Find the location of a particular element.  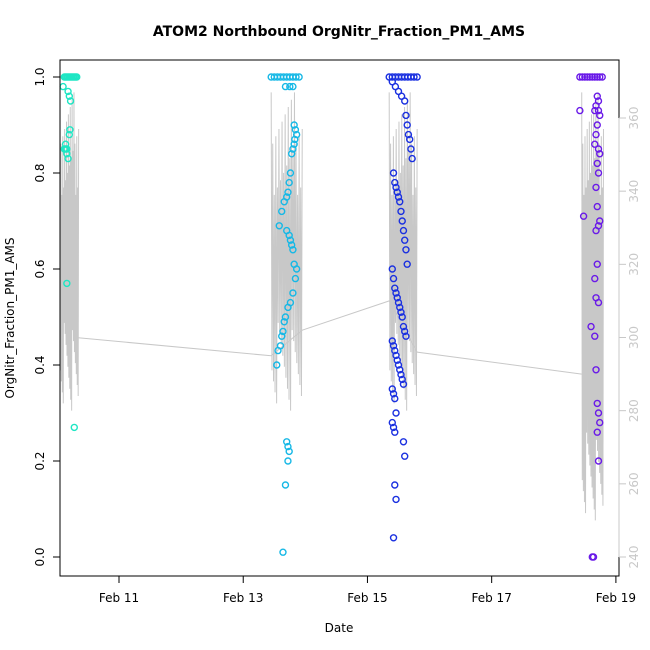

y2-tick-label: 300 is located at coordinates (634, 337).